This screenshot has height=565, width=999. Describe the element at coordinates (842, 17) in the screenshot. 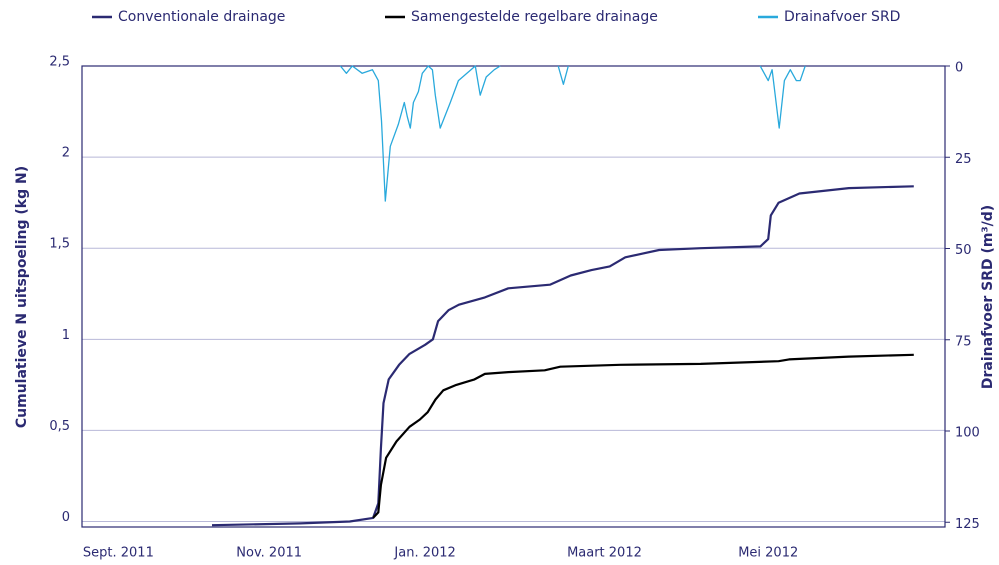

I see `legend-label: Drainafvoer SRD` at that location.